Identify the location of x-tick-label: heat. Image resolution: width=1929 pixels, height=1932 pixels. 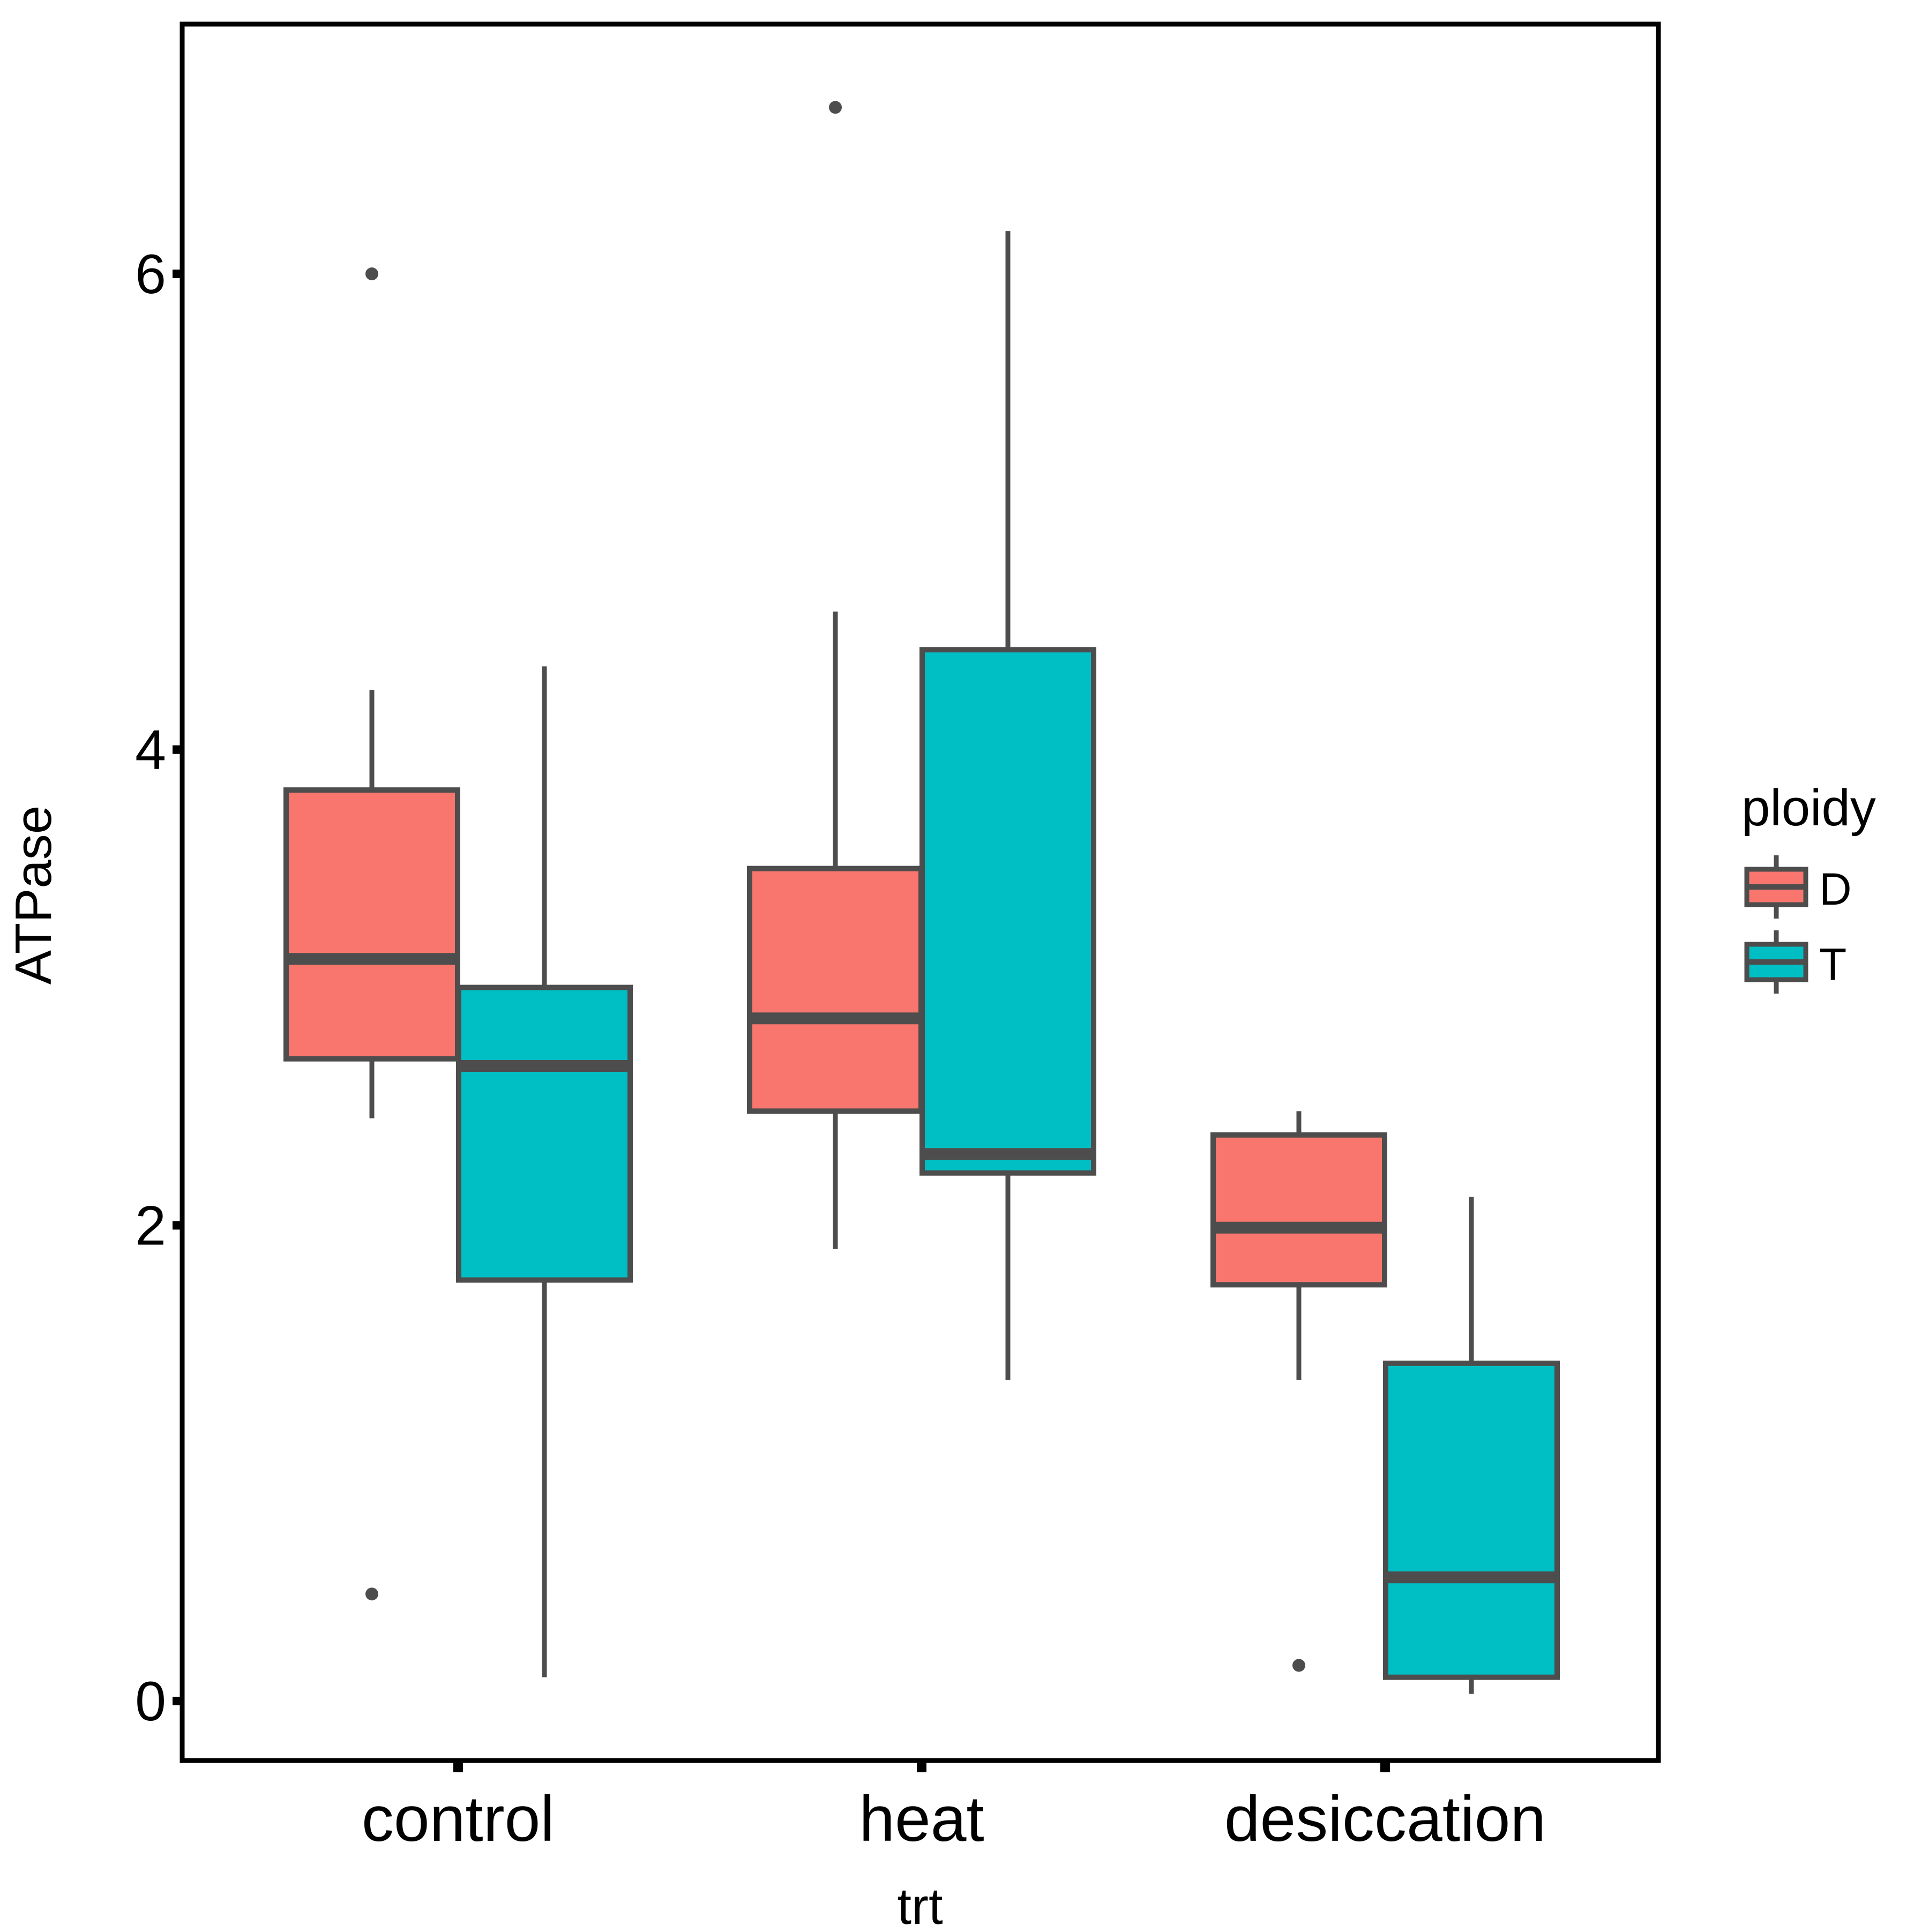
(922, 1819).